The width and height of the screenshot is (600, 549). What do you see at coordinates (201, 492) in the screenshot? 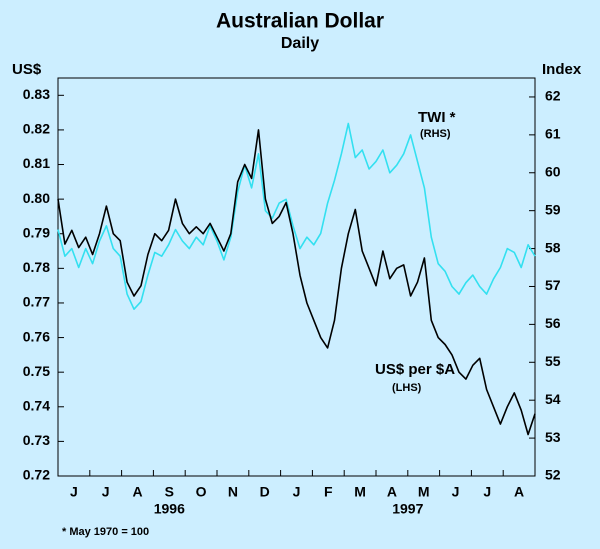
I see `x-tick-label: O` at bounding box center [201, 492].